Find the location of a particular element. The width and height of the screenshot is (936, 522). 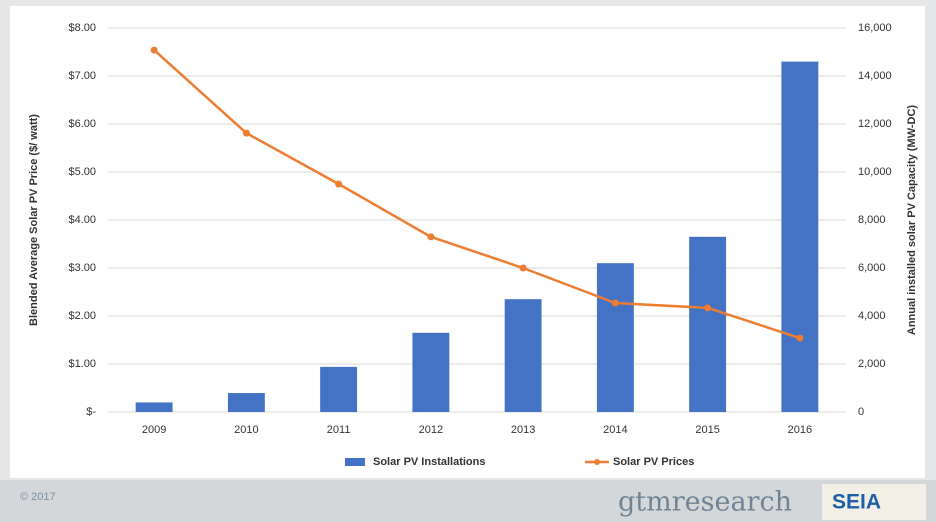

y-tick-label: $- is located at coordinates (91, 412).